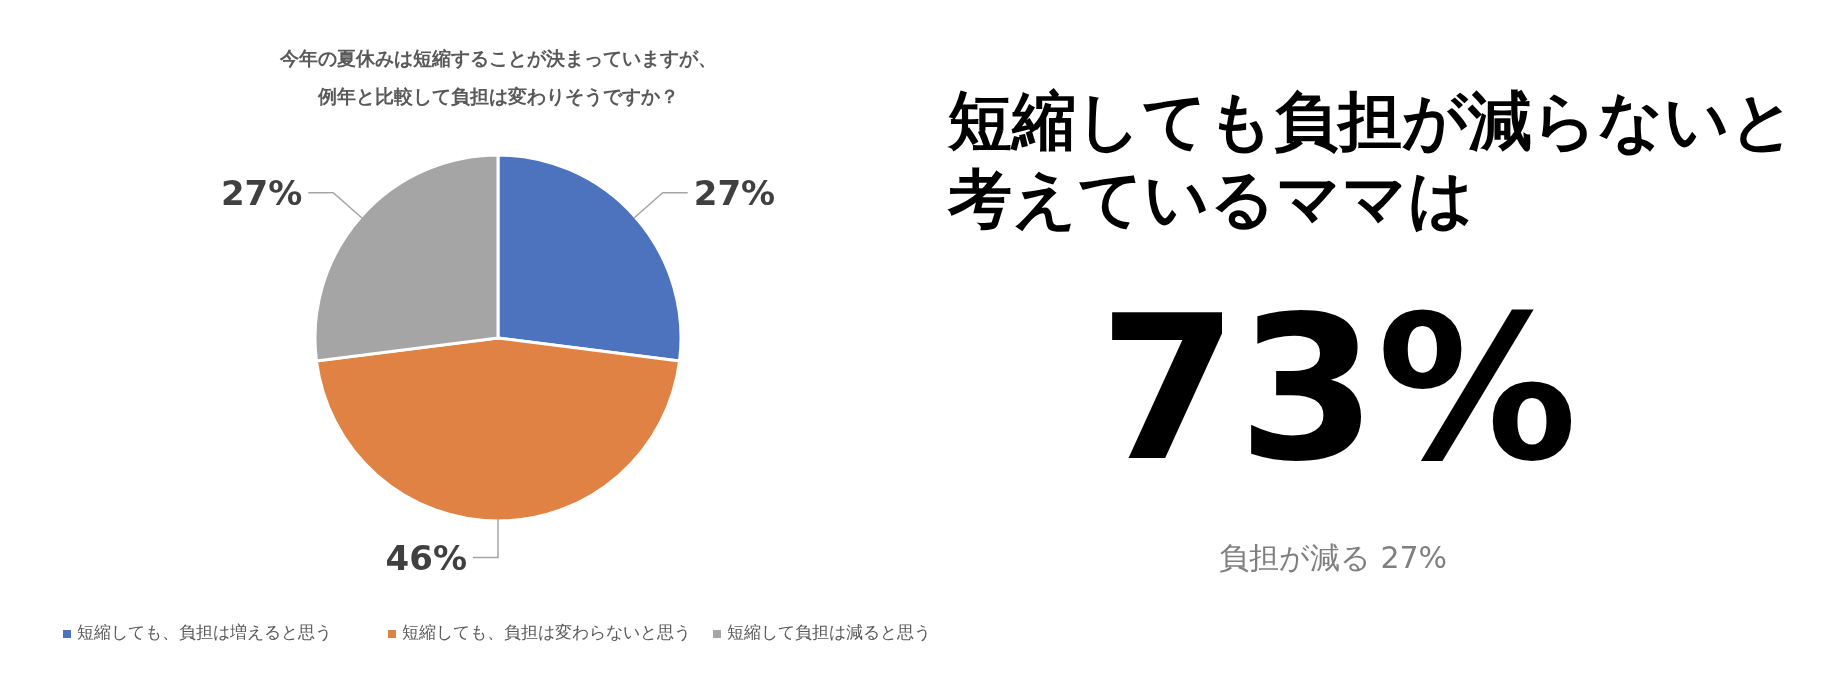 This screenshot has width=1828, height=688. Describe the element at coordinates (1333, 557) in the screenshot. I see `text: 負担が減る 27%` at that location.